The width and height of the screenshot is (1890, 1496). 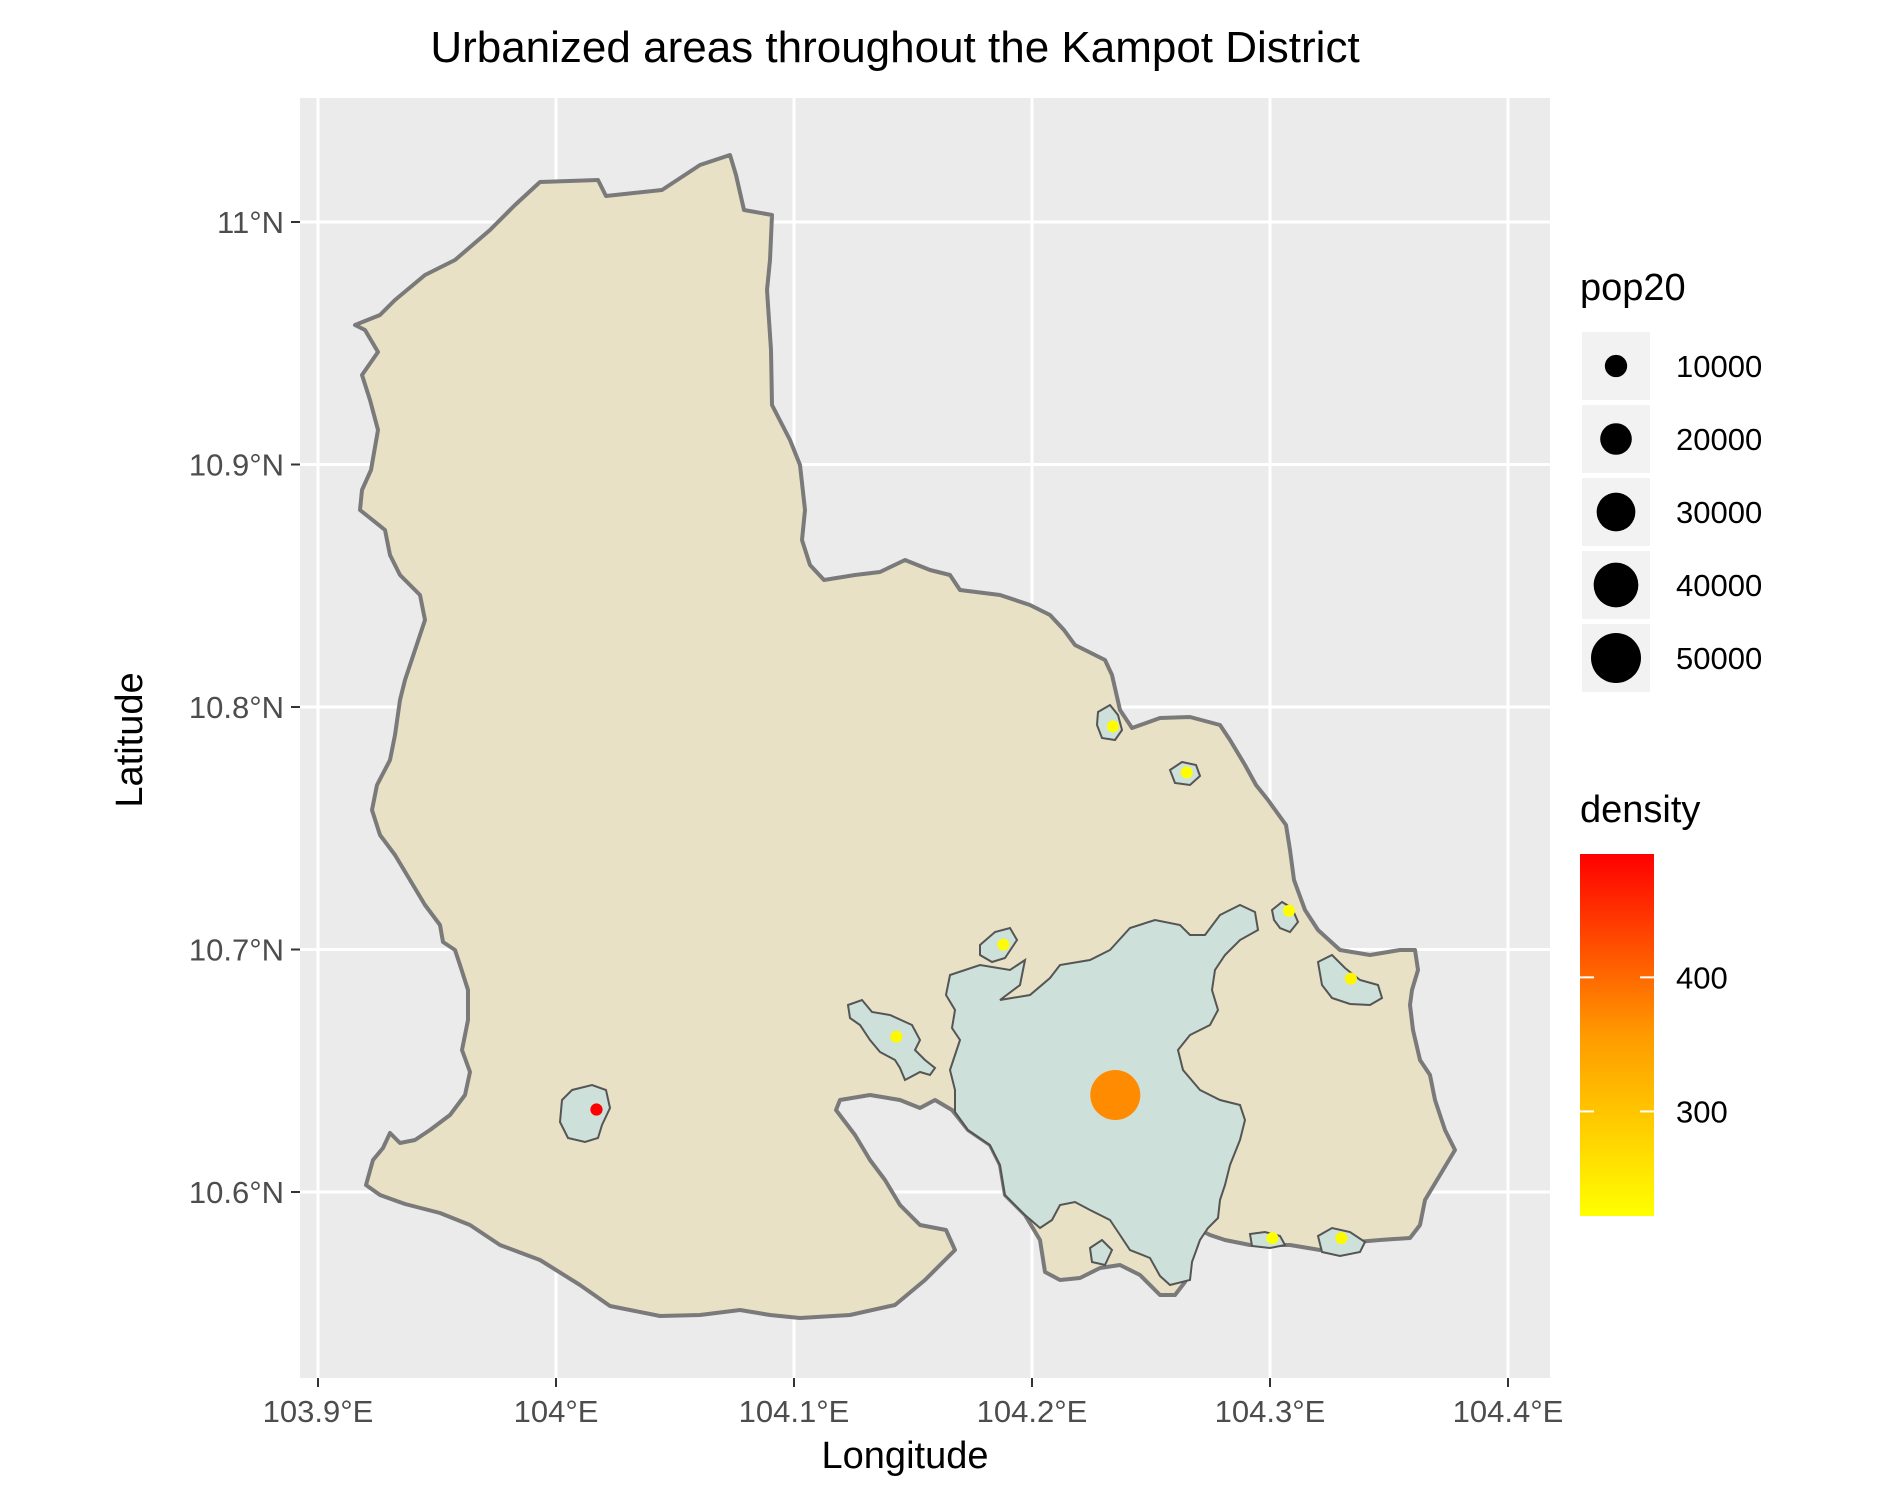 What do you see at coordinates (973, 982) in the screenshot?
I see `population-points` at bounding box center [973, 982].